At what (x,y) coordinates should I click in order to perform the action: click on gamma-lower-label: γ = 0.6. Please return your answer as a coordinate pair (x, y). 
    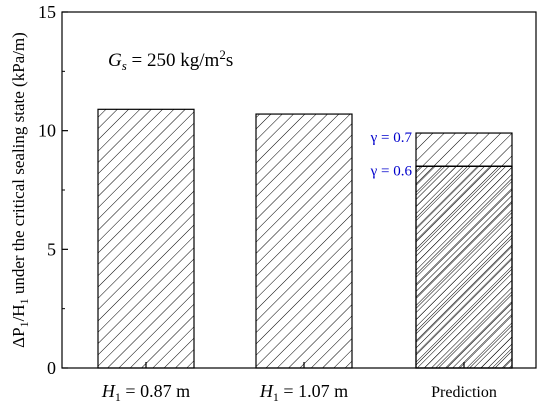
    Looking at the image, I should click on (391, 171).